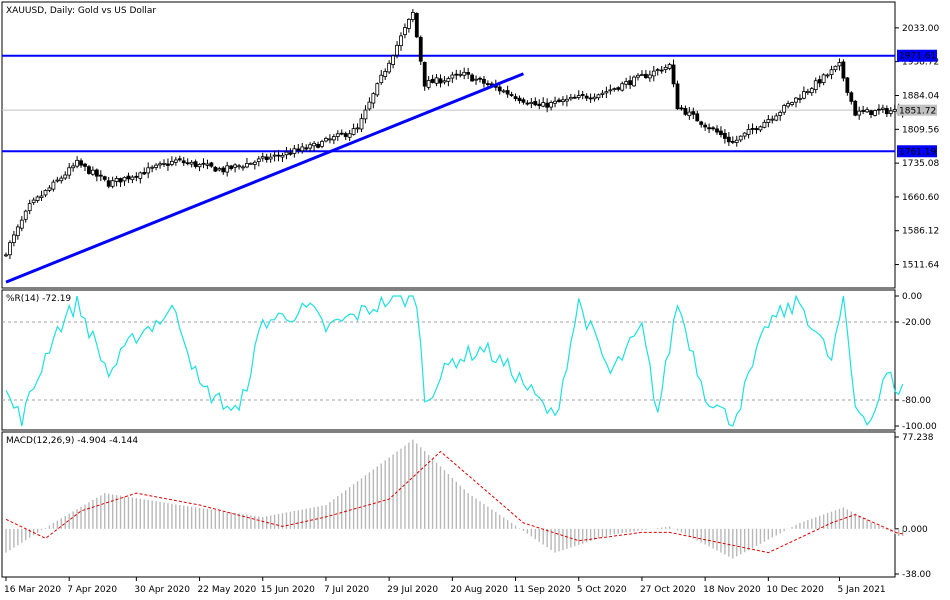 Image resolution: width=950 pixels, height=600 pixels. What do you see at coordinates (917, 55) in the screenshot?
I see `level-price-tag-box` at bounding box center [917, 55].